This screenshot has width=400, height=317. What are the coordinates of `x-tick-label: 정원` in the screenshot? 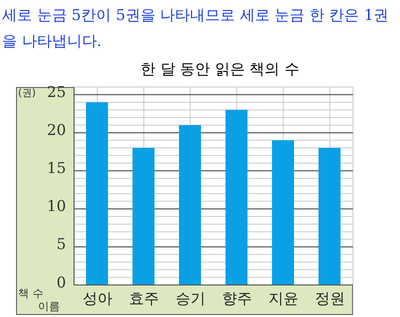 It's located at (329, 299).